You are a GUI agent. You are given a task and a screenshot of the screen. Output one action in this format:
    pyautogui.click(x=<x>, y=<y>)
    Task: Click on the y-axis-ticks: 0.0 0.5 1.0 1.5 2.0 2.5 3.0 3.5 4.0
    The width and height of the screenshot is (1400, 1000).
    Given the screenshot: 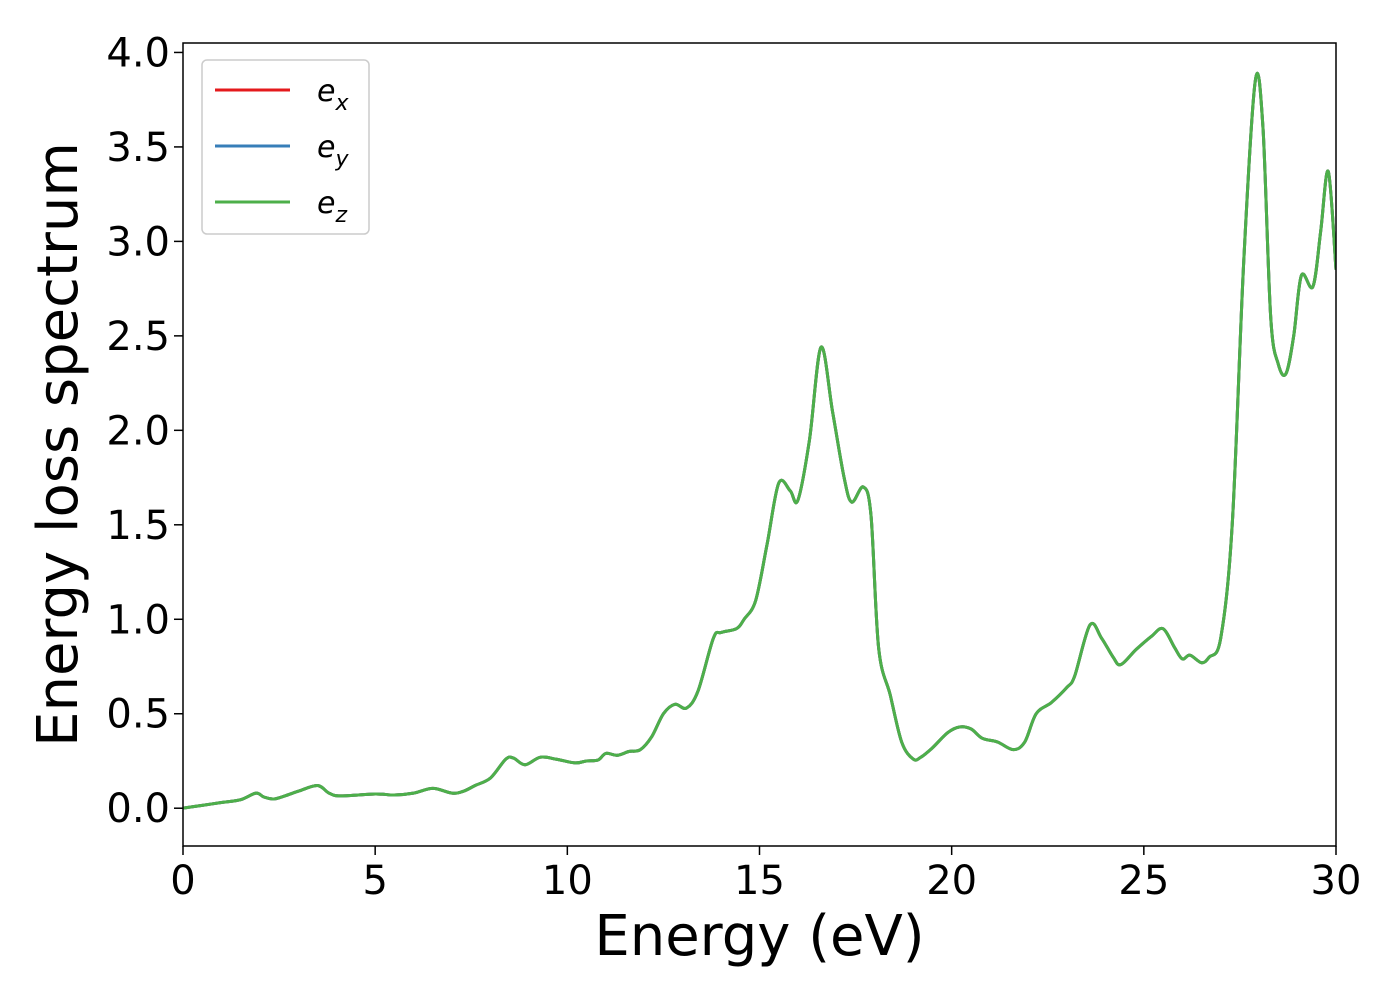 What is the action you would take?
    pyautogui.click(x=144, y=431)
    